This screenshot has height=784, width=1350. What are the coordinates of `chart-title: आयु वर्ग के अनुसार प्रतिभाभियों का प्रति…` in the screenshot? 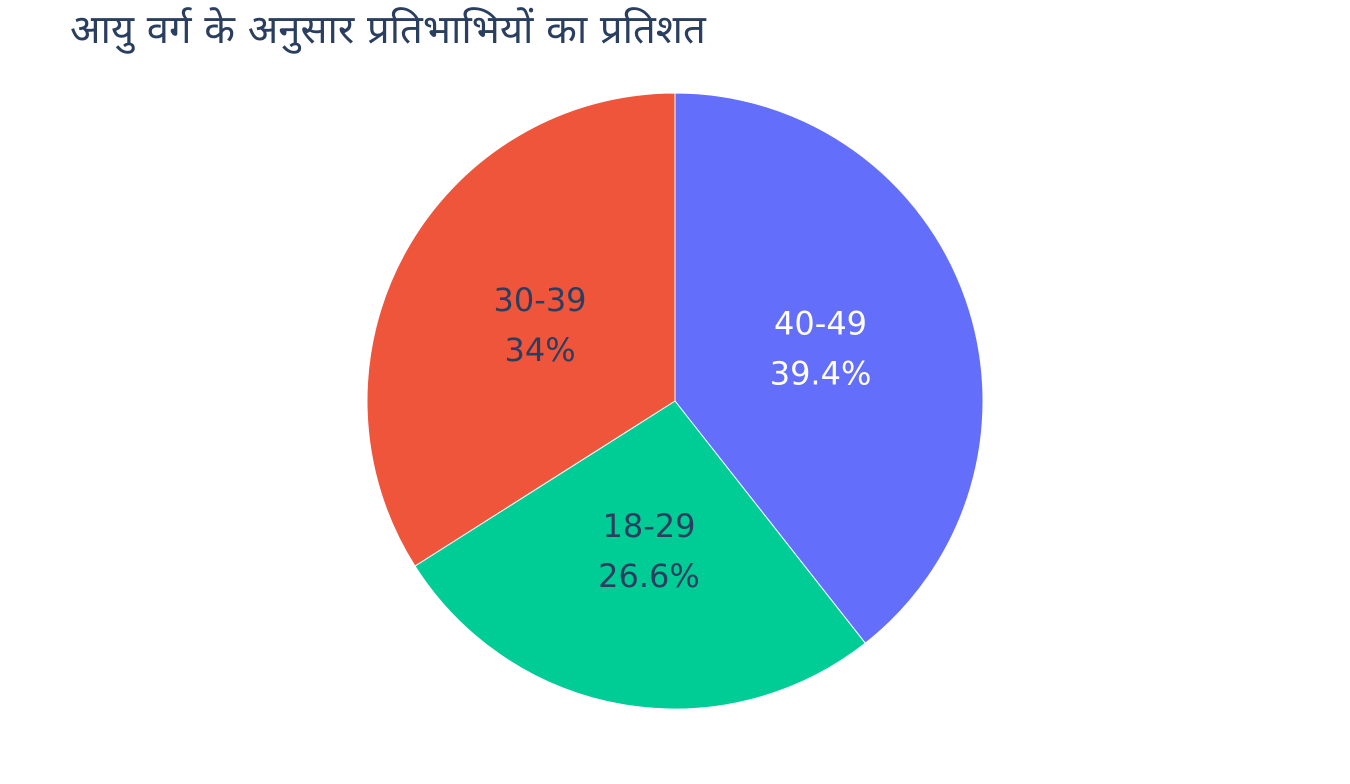 It's located at (388, 30).